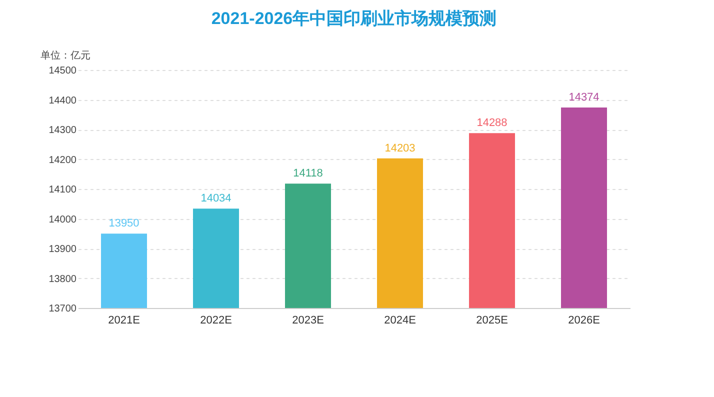 The height and width of the screenshot is (397, 714). I want to click on data-label: 14203, so click(400, 148).